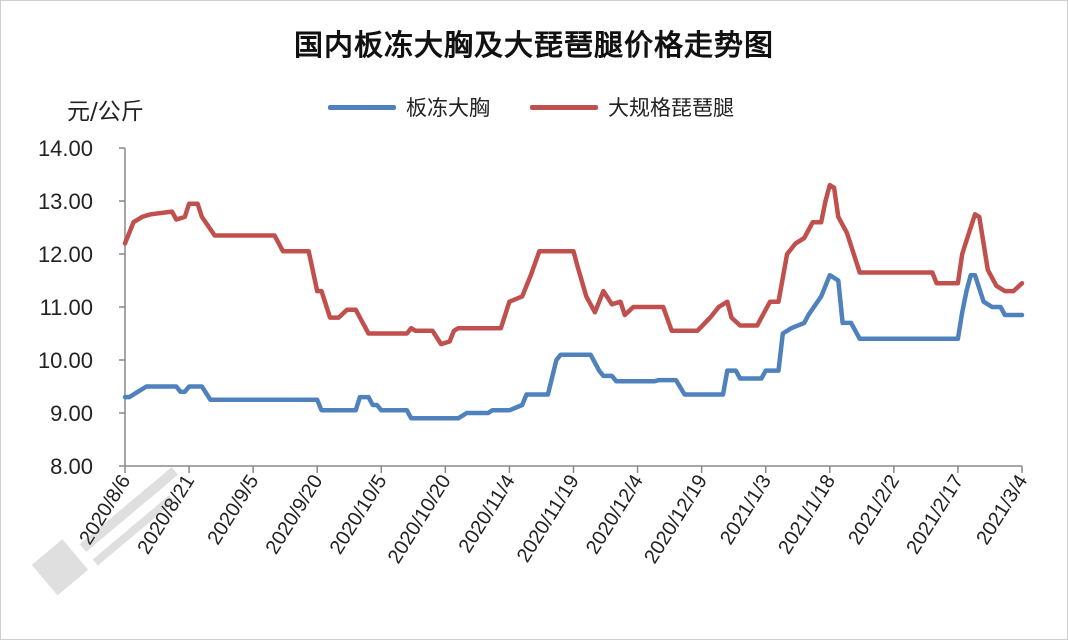 The width and height of the screenshot is (1068, 640). What do you see at coordinates (295, 514) in the screenshot?
I see `x-tick-label: 2020/9/20` at bounding box center [295, 514].